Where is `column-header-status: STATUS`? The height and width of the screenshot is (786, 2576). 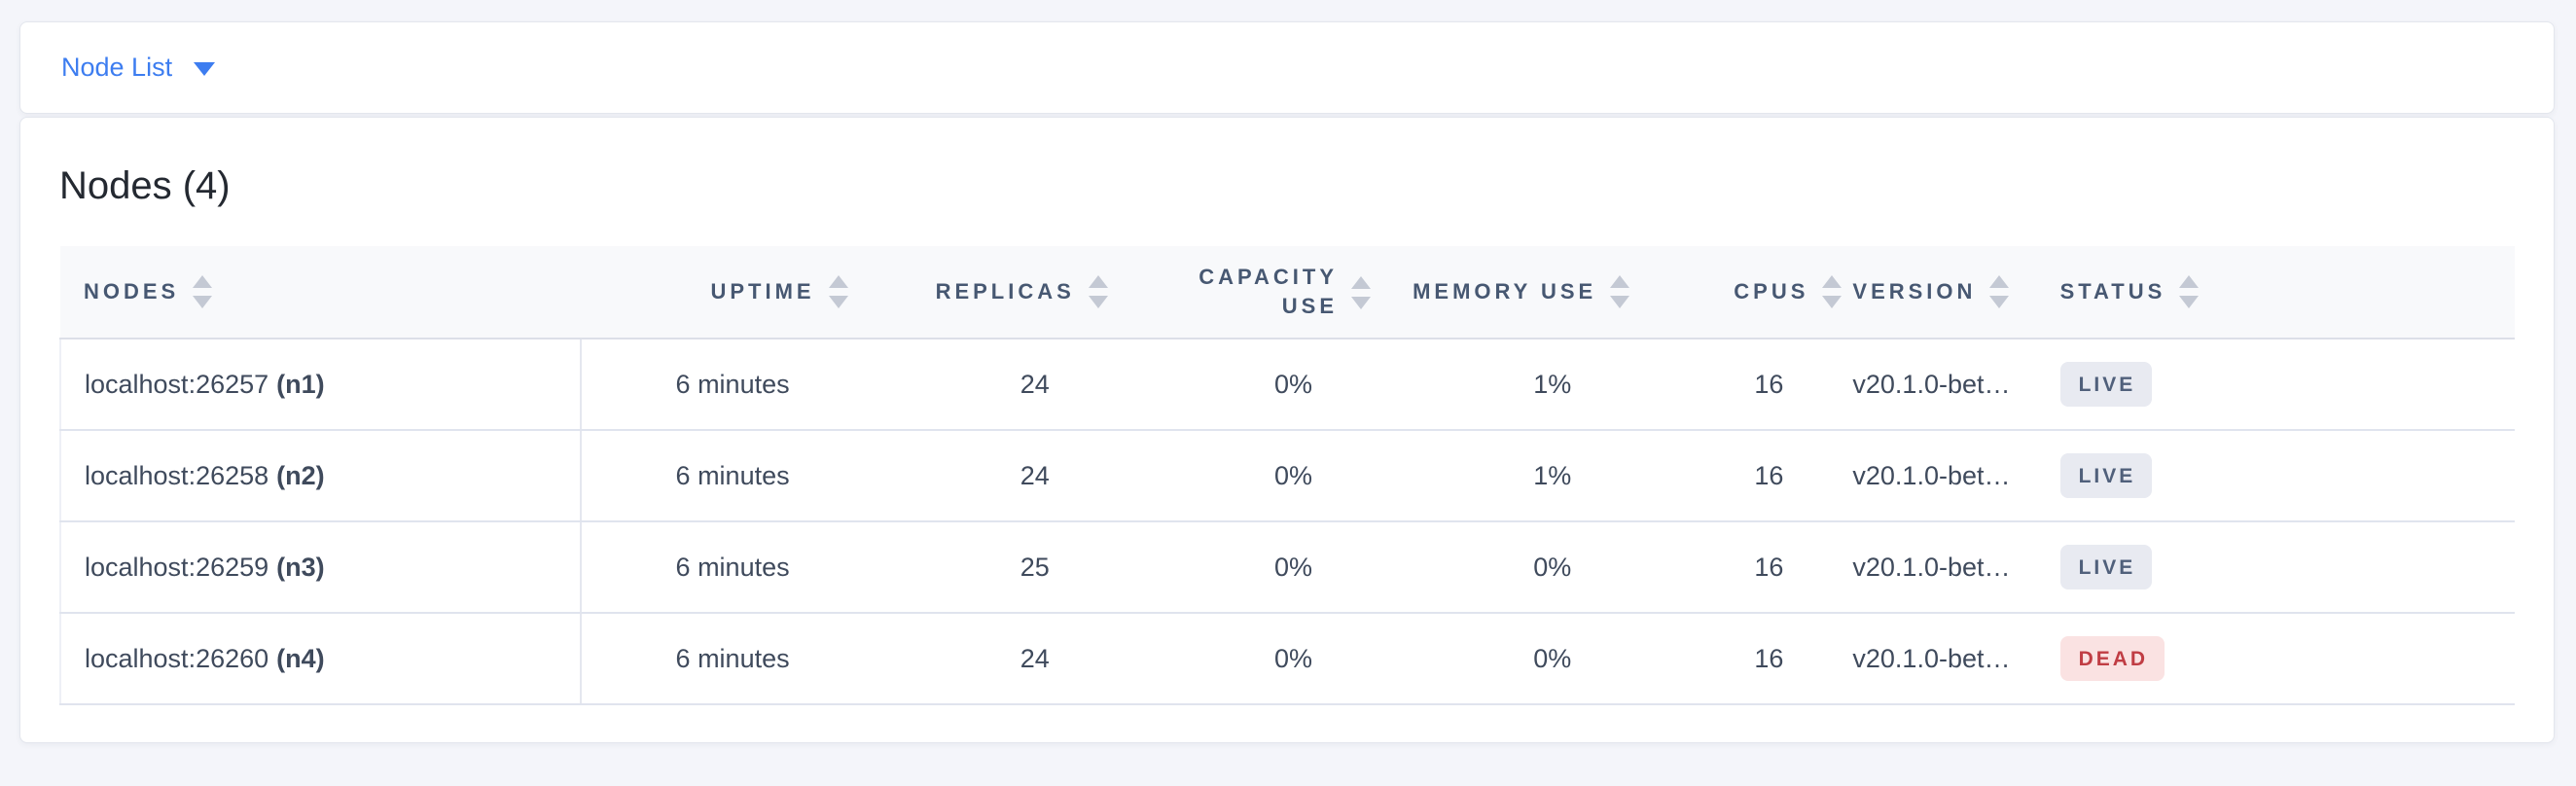
column-header-status: STATUS is located at coordinates (2271, 292).